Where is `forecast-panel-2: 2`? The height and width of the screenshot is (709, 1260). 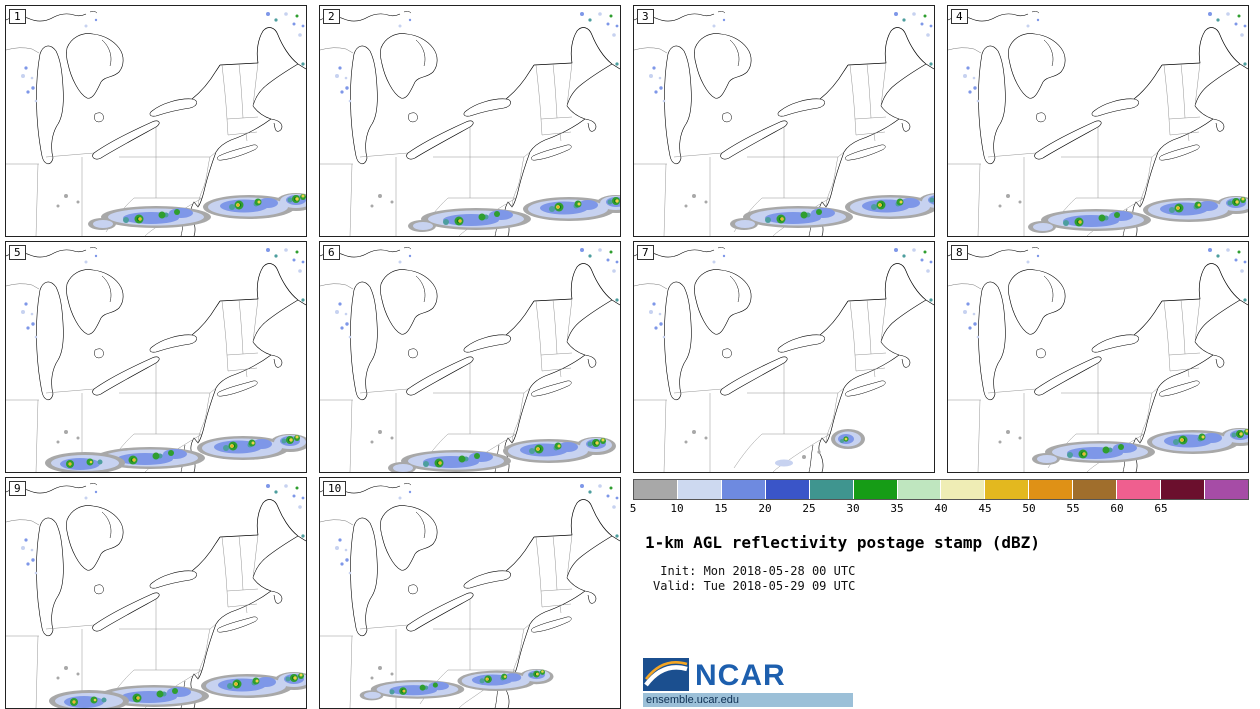
forecast-panel-2: 2 is located at coordinates (470, 121).